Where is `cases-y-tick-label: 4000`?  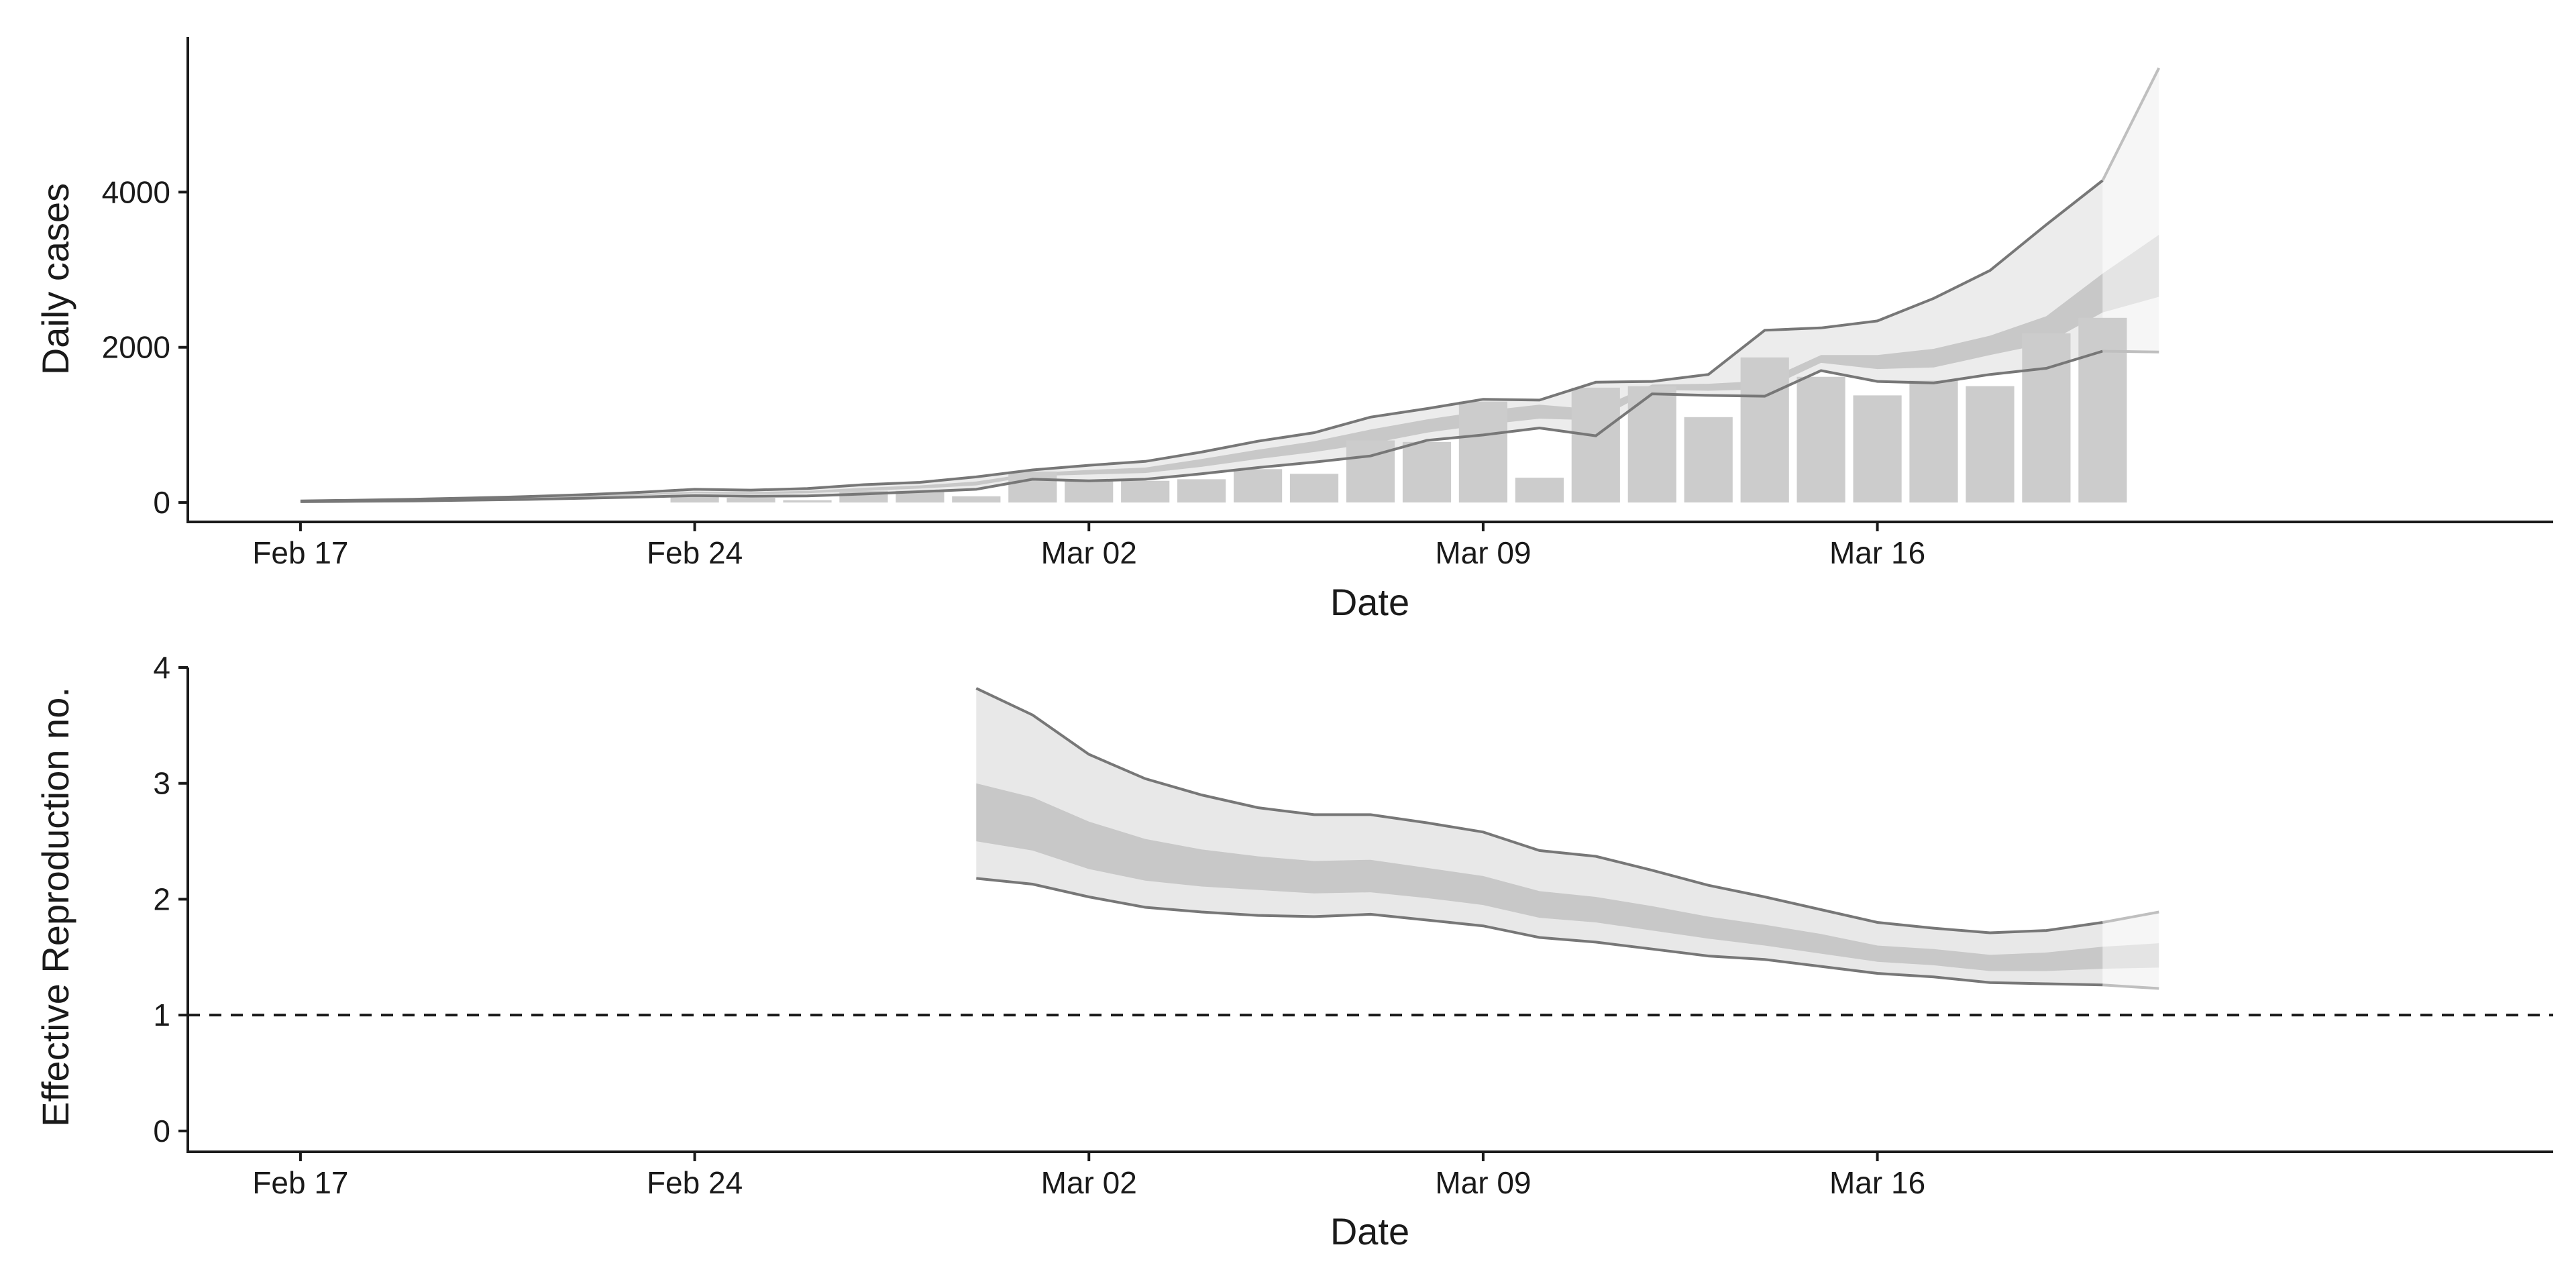
cases-y-tick-label: 4000 is located at coordinates (136, 191).